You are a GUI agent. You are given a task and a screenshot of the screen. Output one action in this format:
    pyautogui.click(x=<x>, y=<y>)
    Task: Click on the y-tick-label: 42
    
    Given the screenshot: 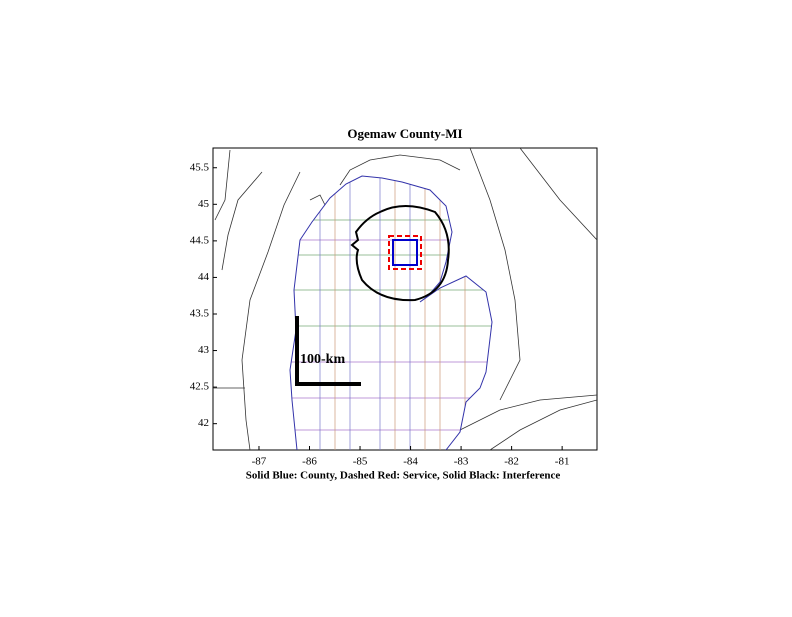 What is the action you would take?
    pyautogui.click(x=203, y=423)
    